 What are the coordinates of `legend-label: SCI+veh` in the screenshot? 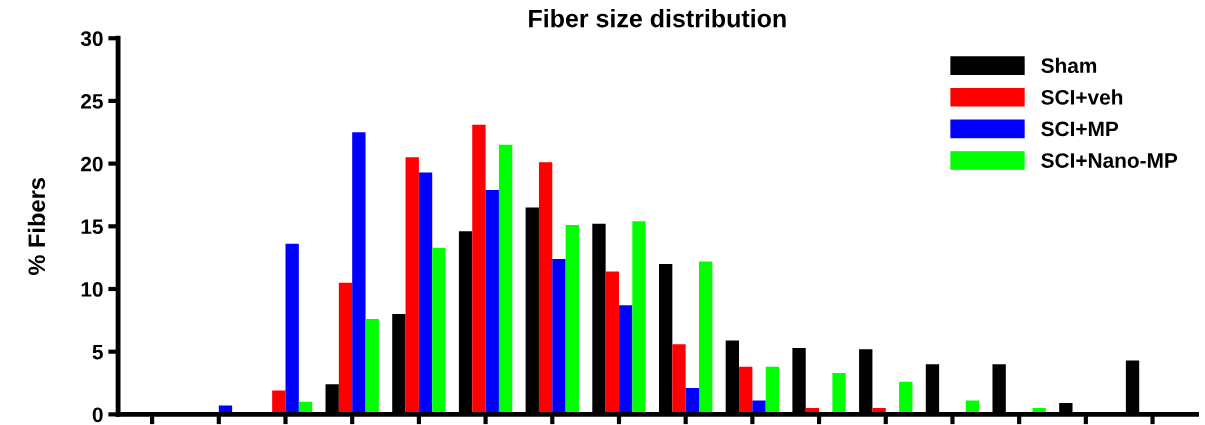 It's located at (1082, 97).